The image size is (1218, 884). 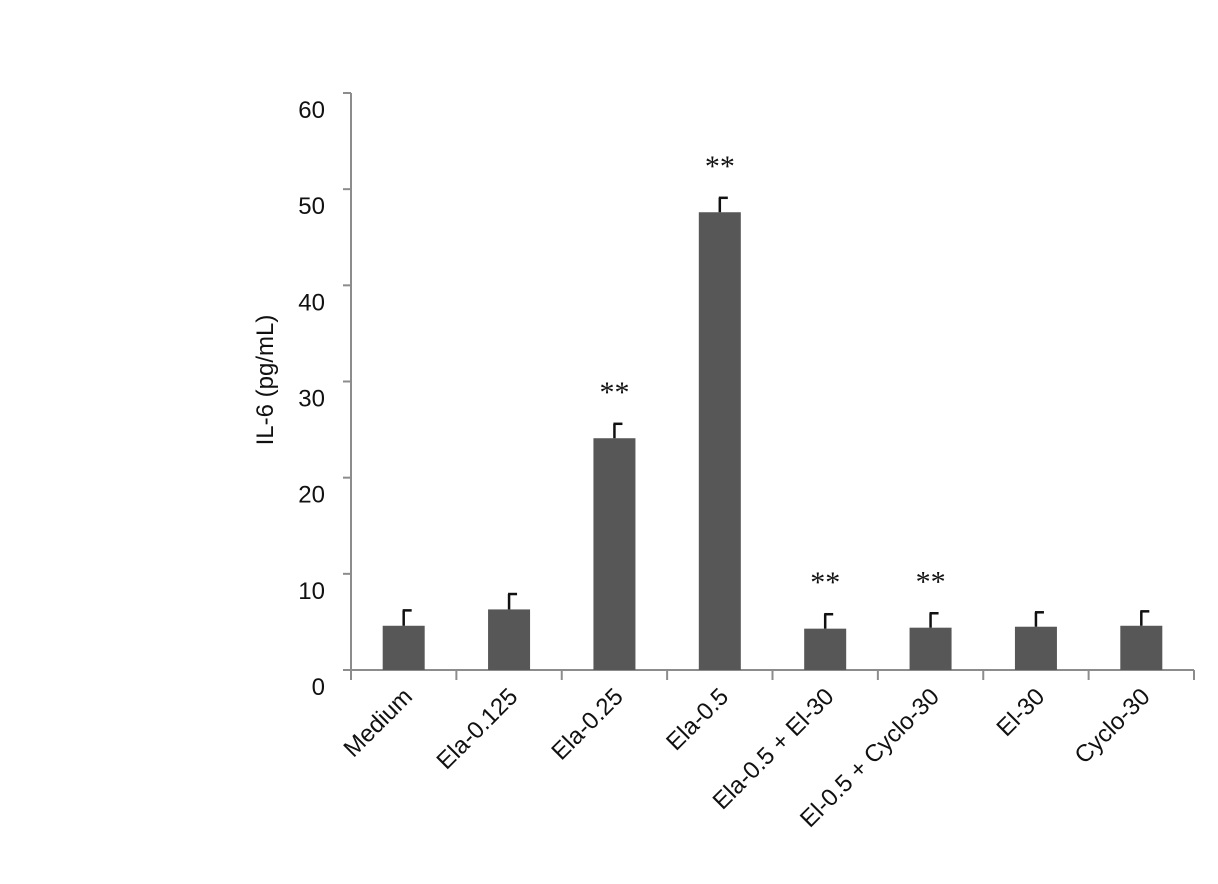 What do you see at coordinates (265, 380) in the screenshot?
I see `y-axis-label: IL-6 (pg/mL)` at bounding box center [265, 380].